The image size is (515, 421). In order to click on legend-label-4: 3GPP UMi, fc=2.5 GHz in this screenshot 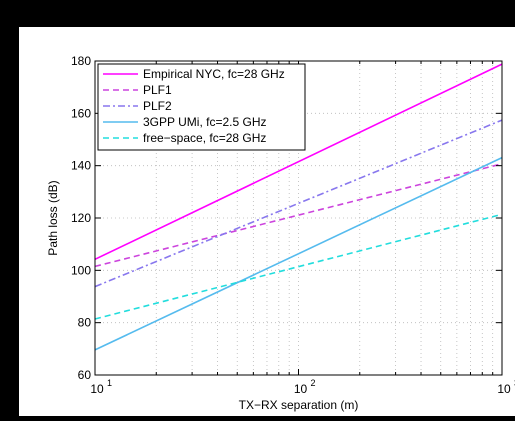, I will do `click(205, 122)`.